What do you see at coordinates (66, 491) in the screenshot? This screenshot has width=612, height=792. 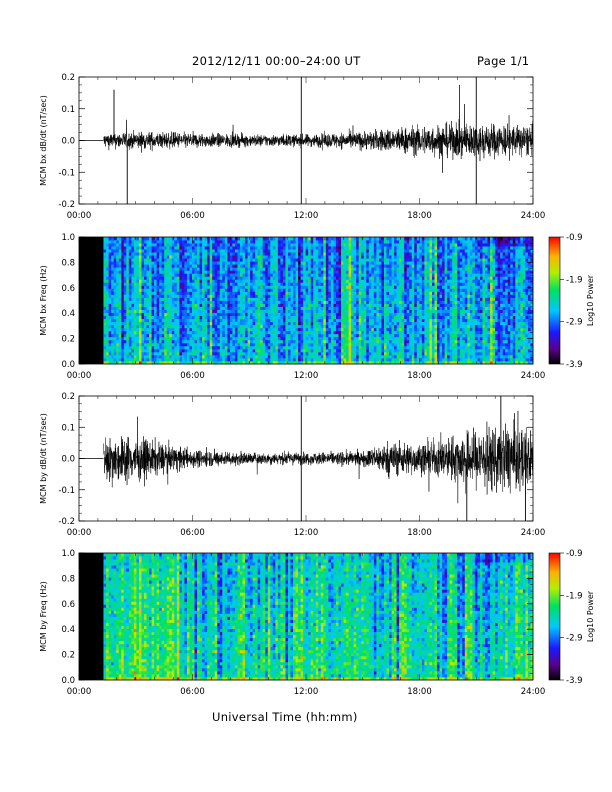 I see `panel-3-ytick-label: -0.1` at bounding box center [66, 491].